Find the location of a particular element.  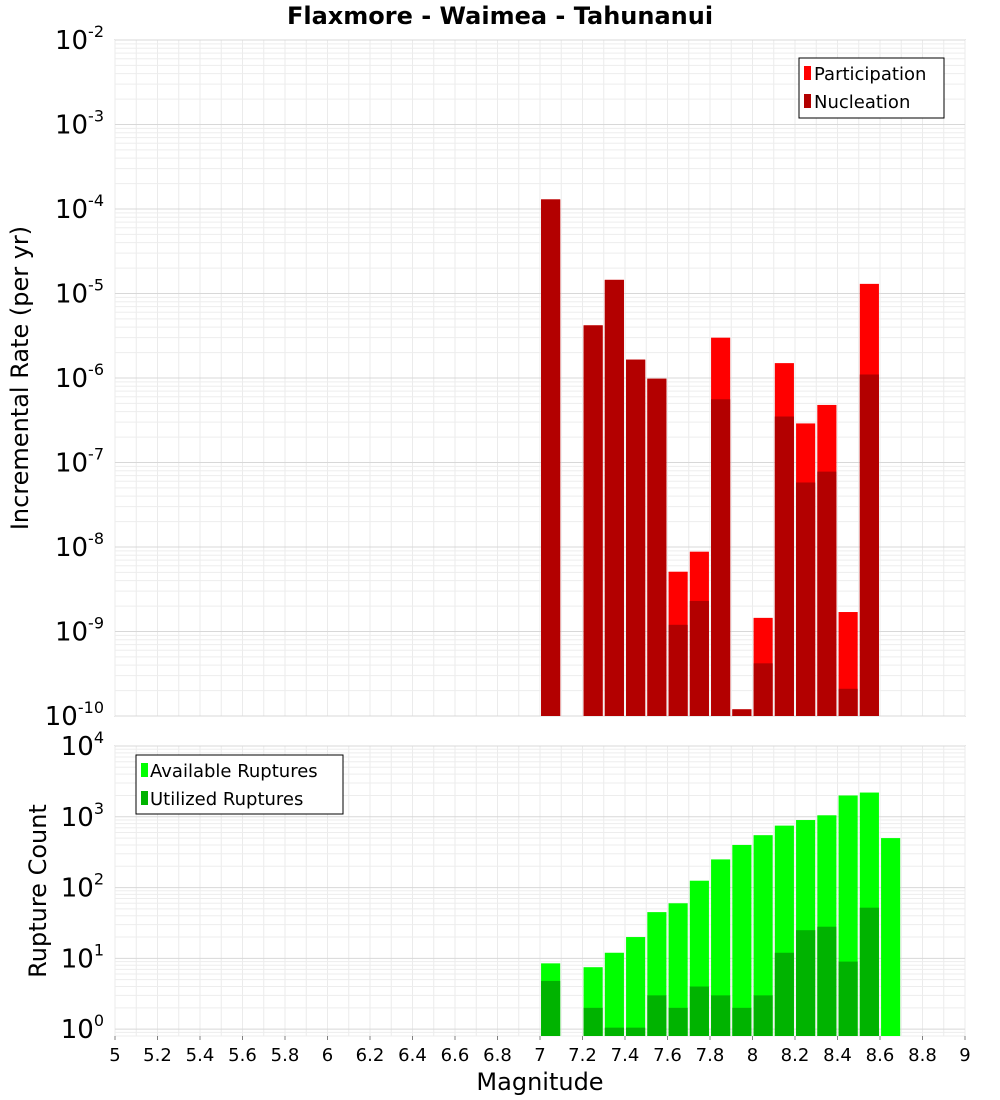

count-y-ticks: 10⁰ 10¹ 10² 10³ 10⁴ is located at coordinates (82, 886).